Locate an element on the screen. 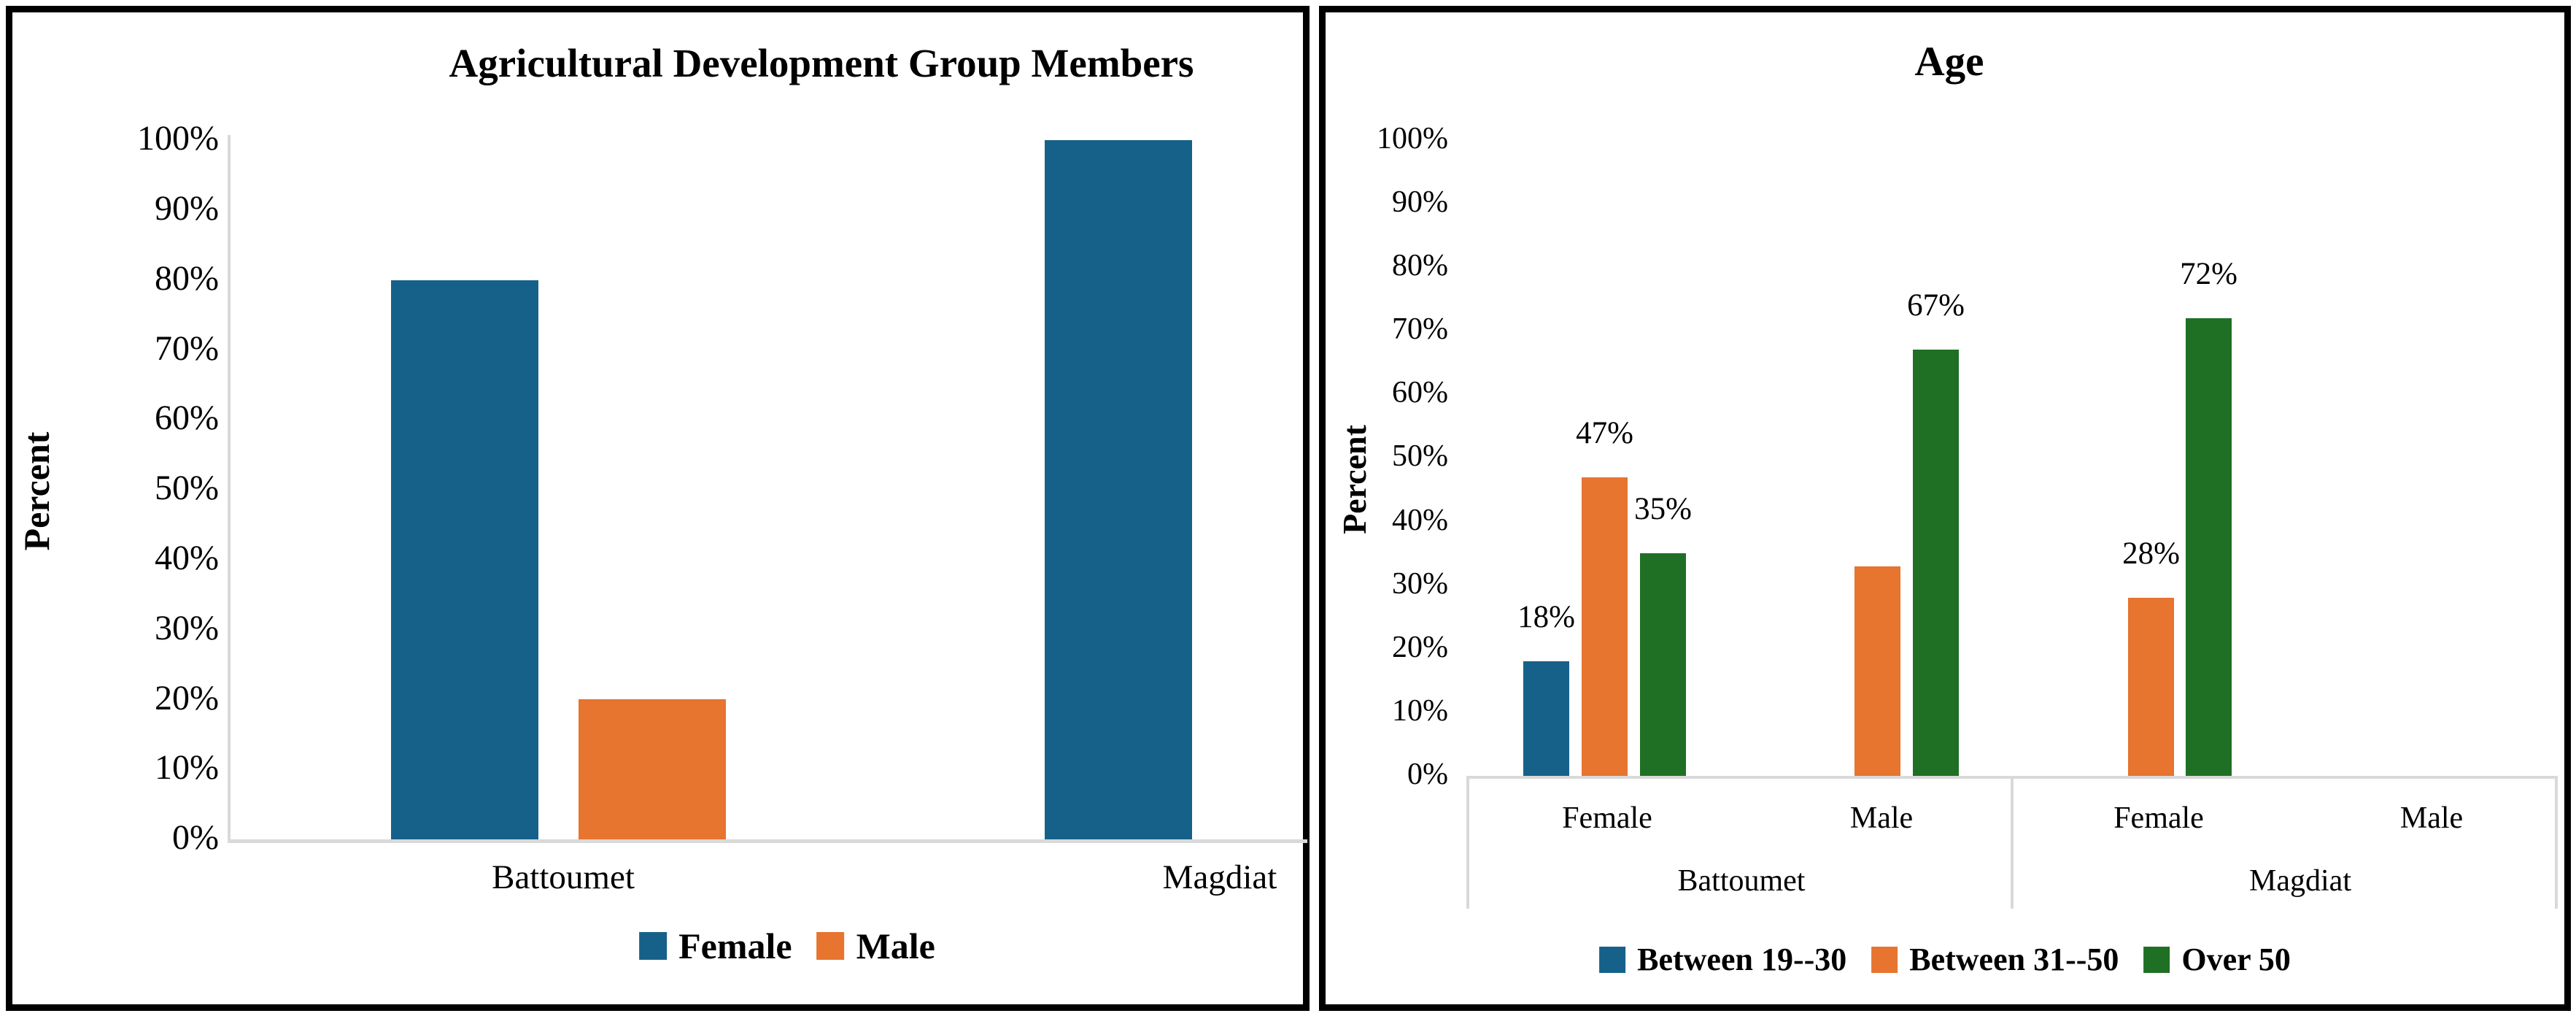  x-group-label: Battoumet is located at coordinates (1741, 881).